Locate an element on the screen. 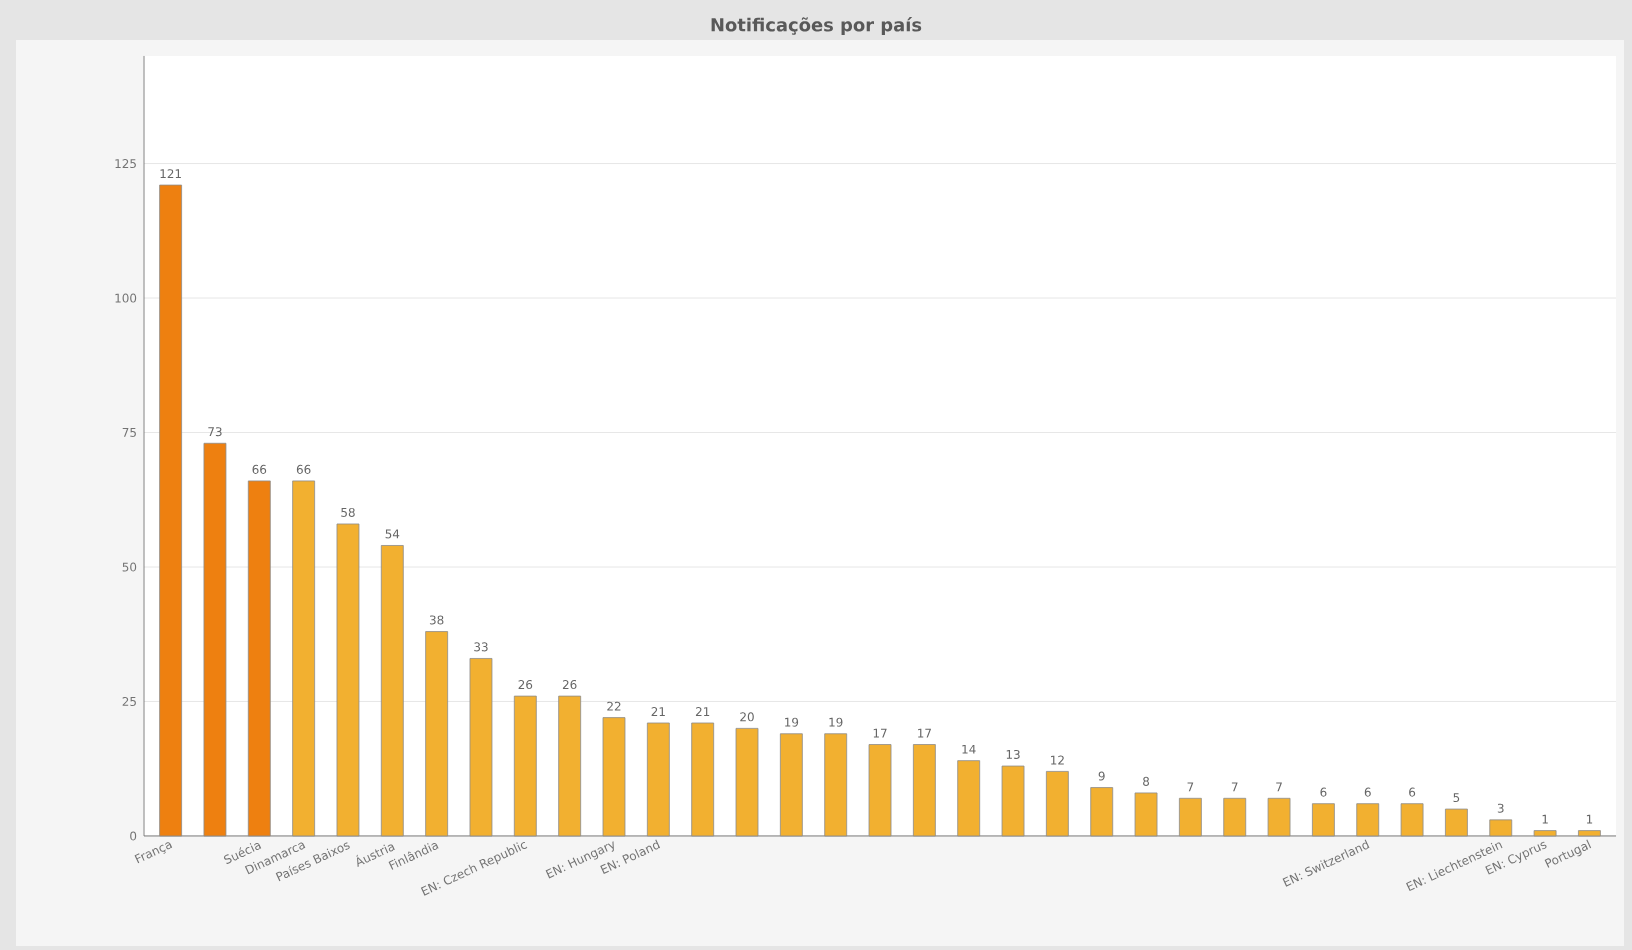  chart-title: Notificações por país is located at coordinates (816, 25).